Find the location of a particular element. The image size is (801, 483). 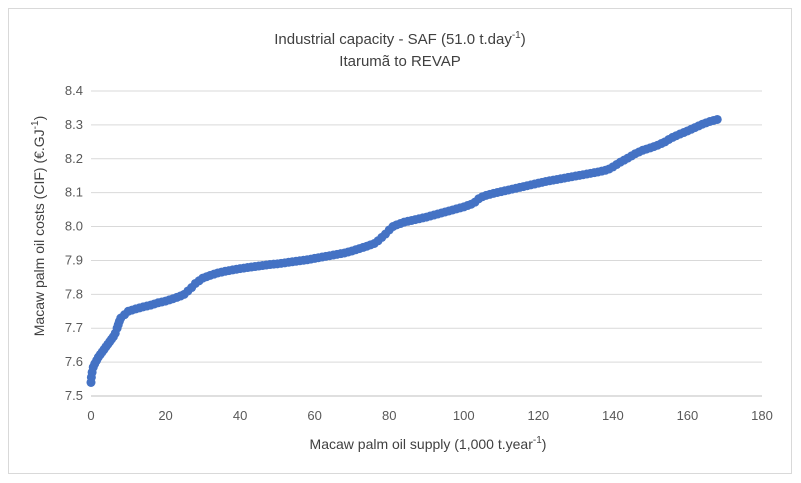

x-tick-label: 60 is located at coordinates (314, 415).